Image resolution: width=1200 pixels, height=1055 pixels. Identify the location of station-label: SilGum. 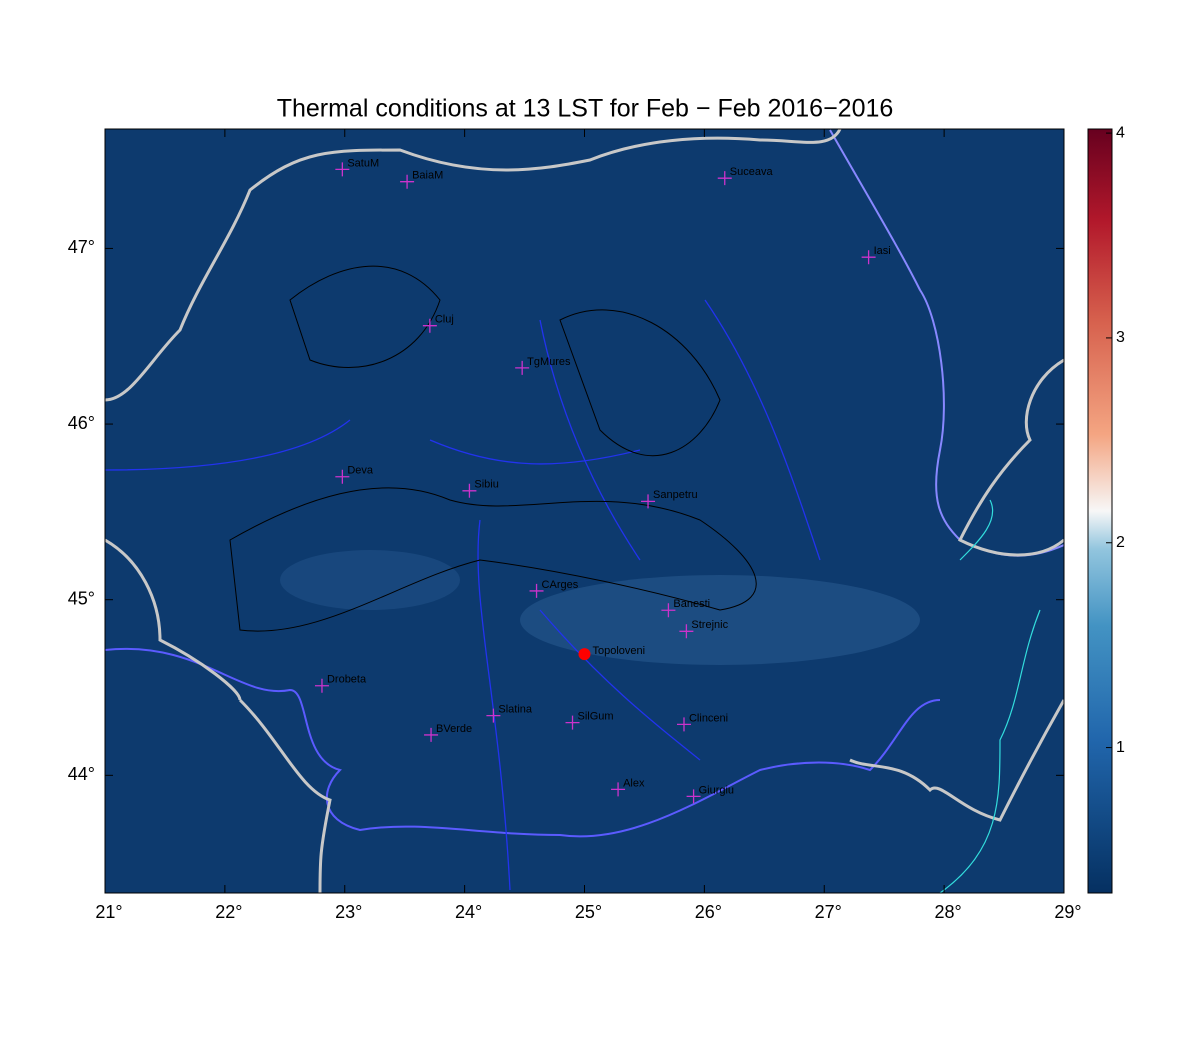
(596, 717).